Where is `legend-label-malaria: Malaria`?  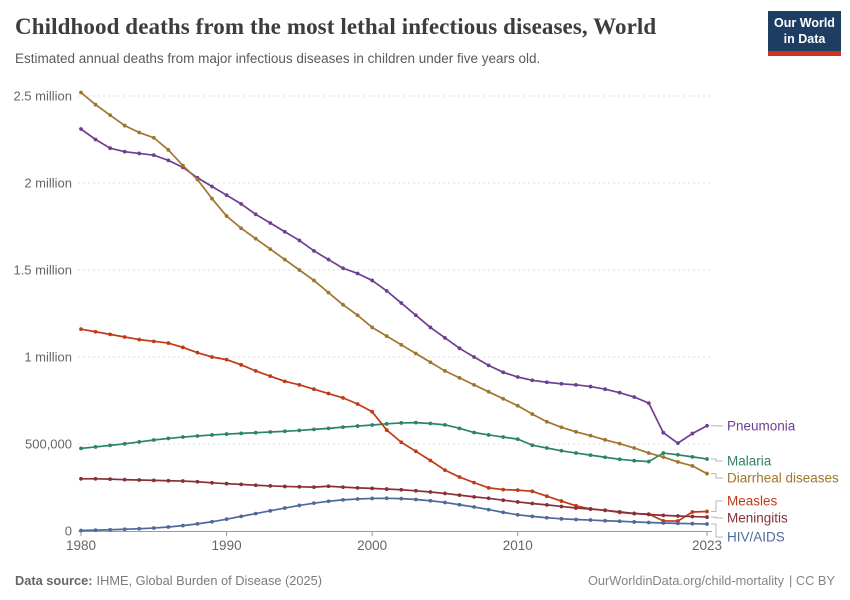
legend-label-malaria: Malaria is located at coordinates (749, 461).